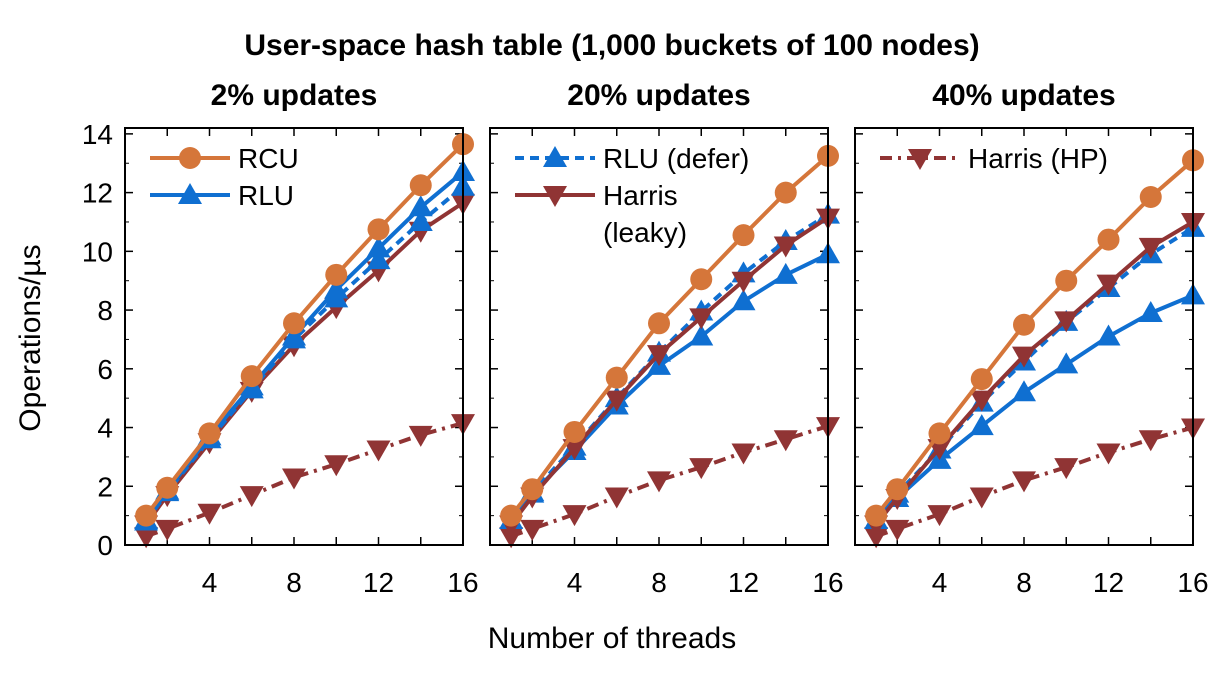  I want to click on series-harris-hp, so click(304, 481).